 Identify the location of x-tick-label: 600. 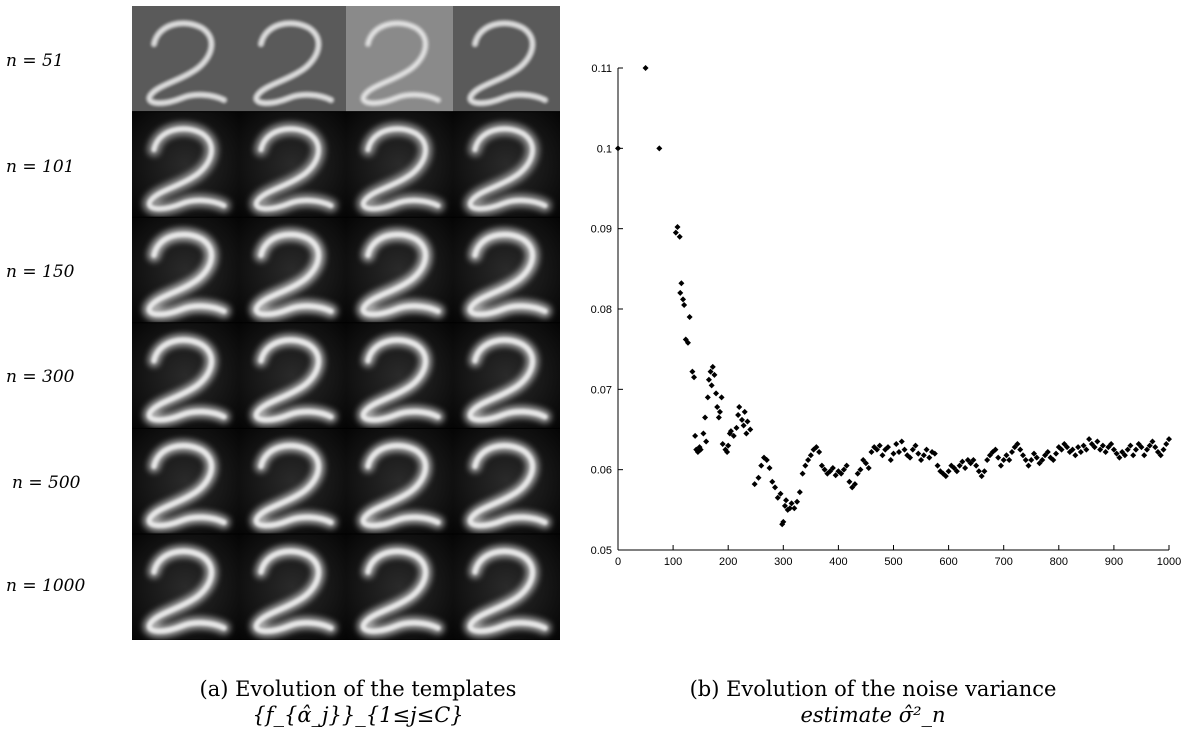
(948, 562).